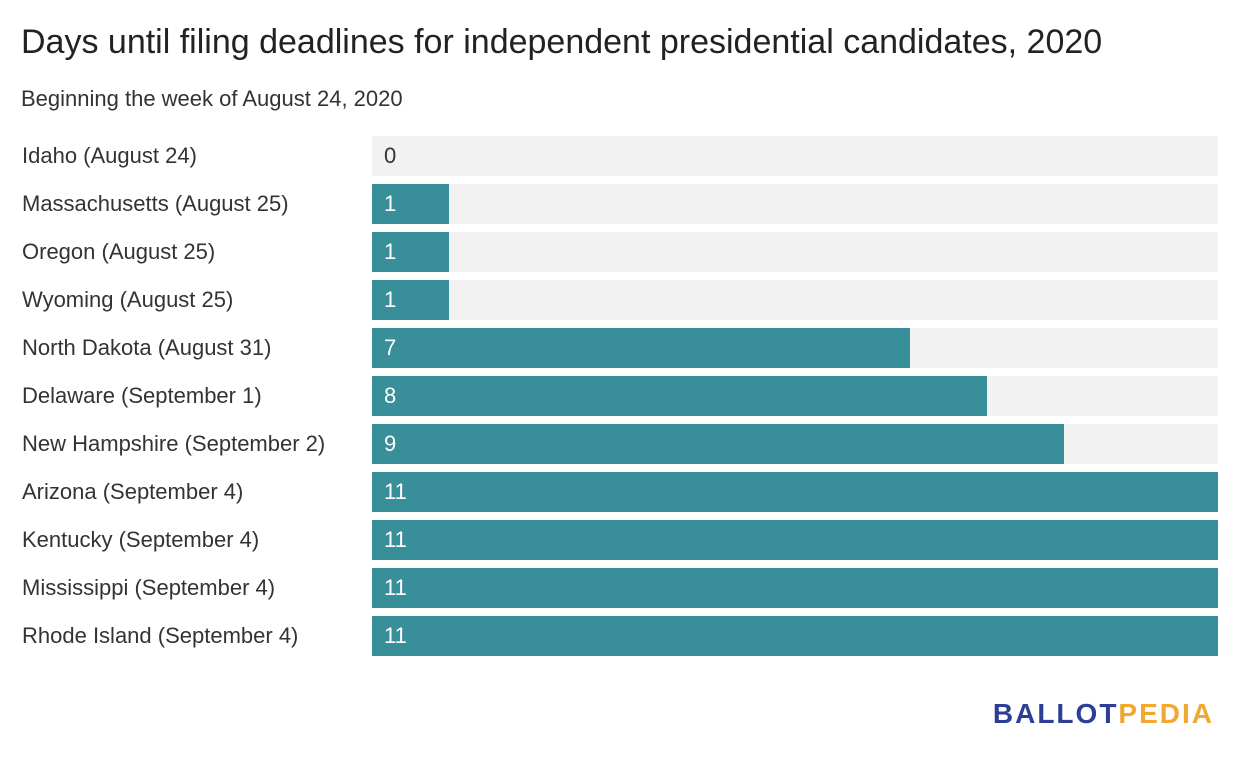 The image size is (1240, 758). I want to click on category-label: Delaware (September 1), so click(142, 395).